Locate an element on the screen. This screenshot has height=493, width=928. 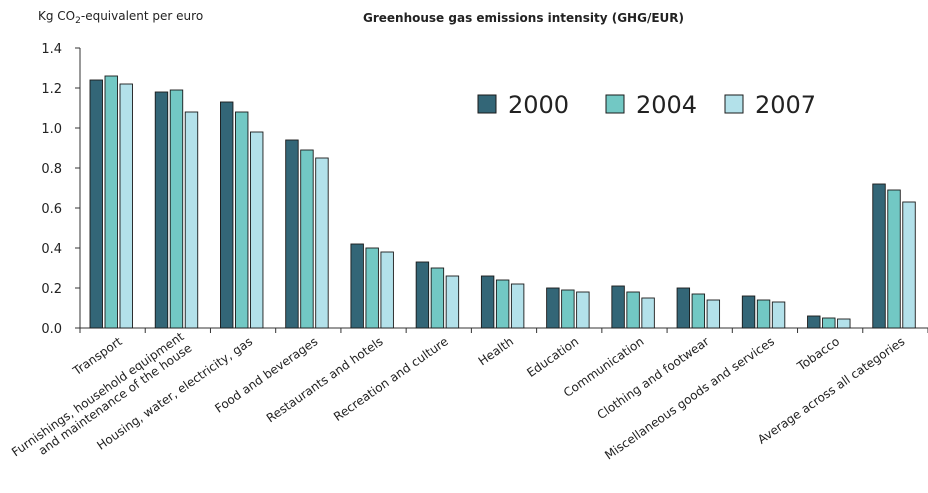
legend-label-2007: 2007 is located at coordinates (785, 105).